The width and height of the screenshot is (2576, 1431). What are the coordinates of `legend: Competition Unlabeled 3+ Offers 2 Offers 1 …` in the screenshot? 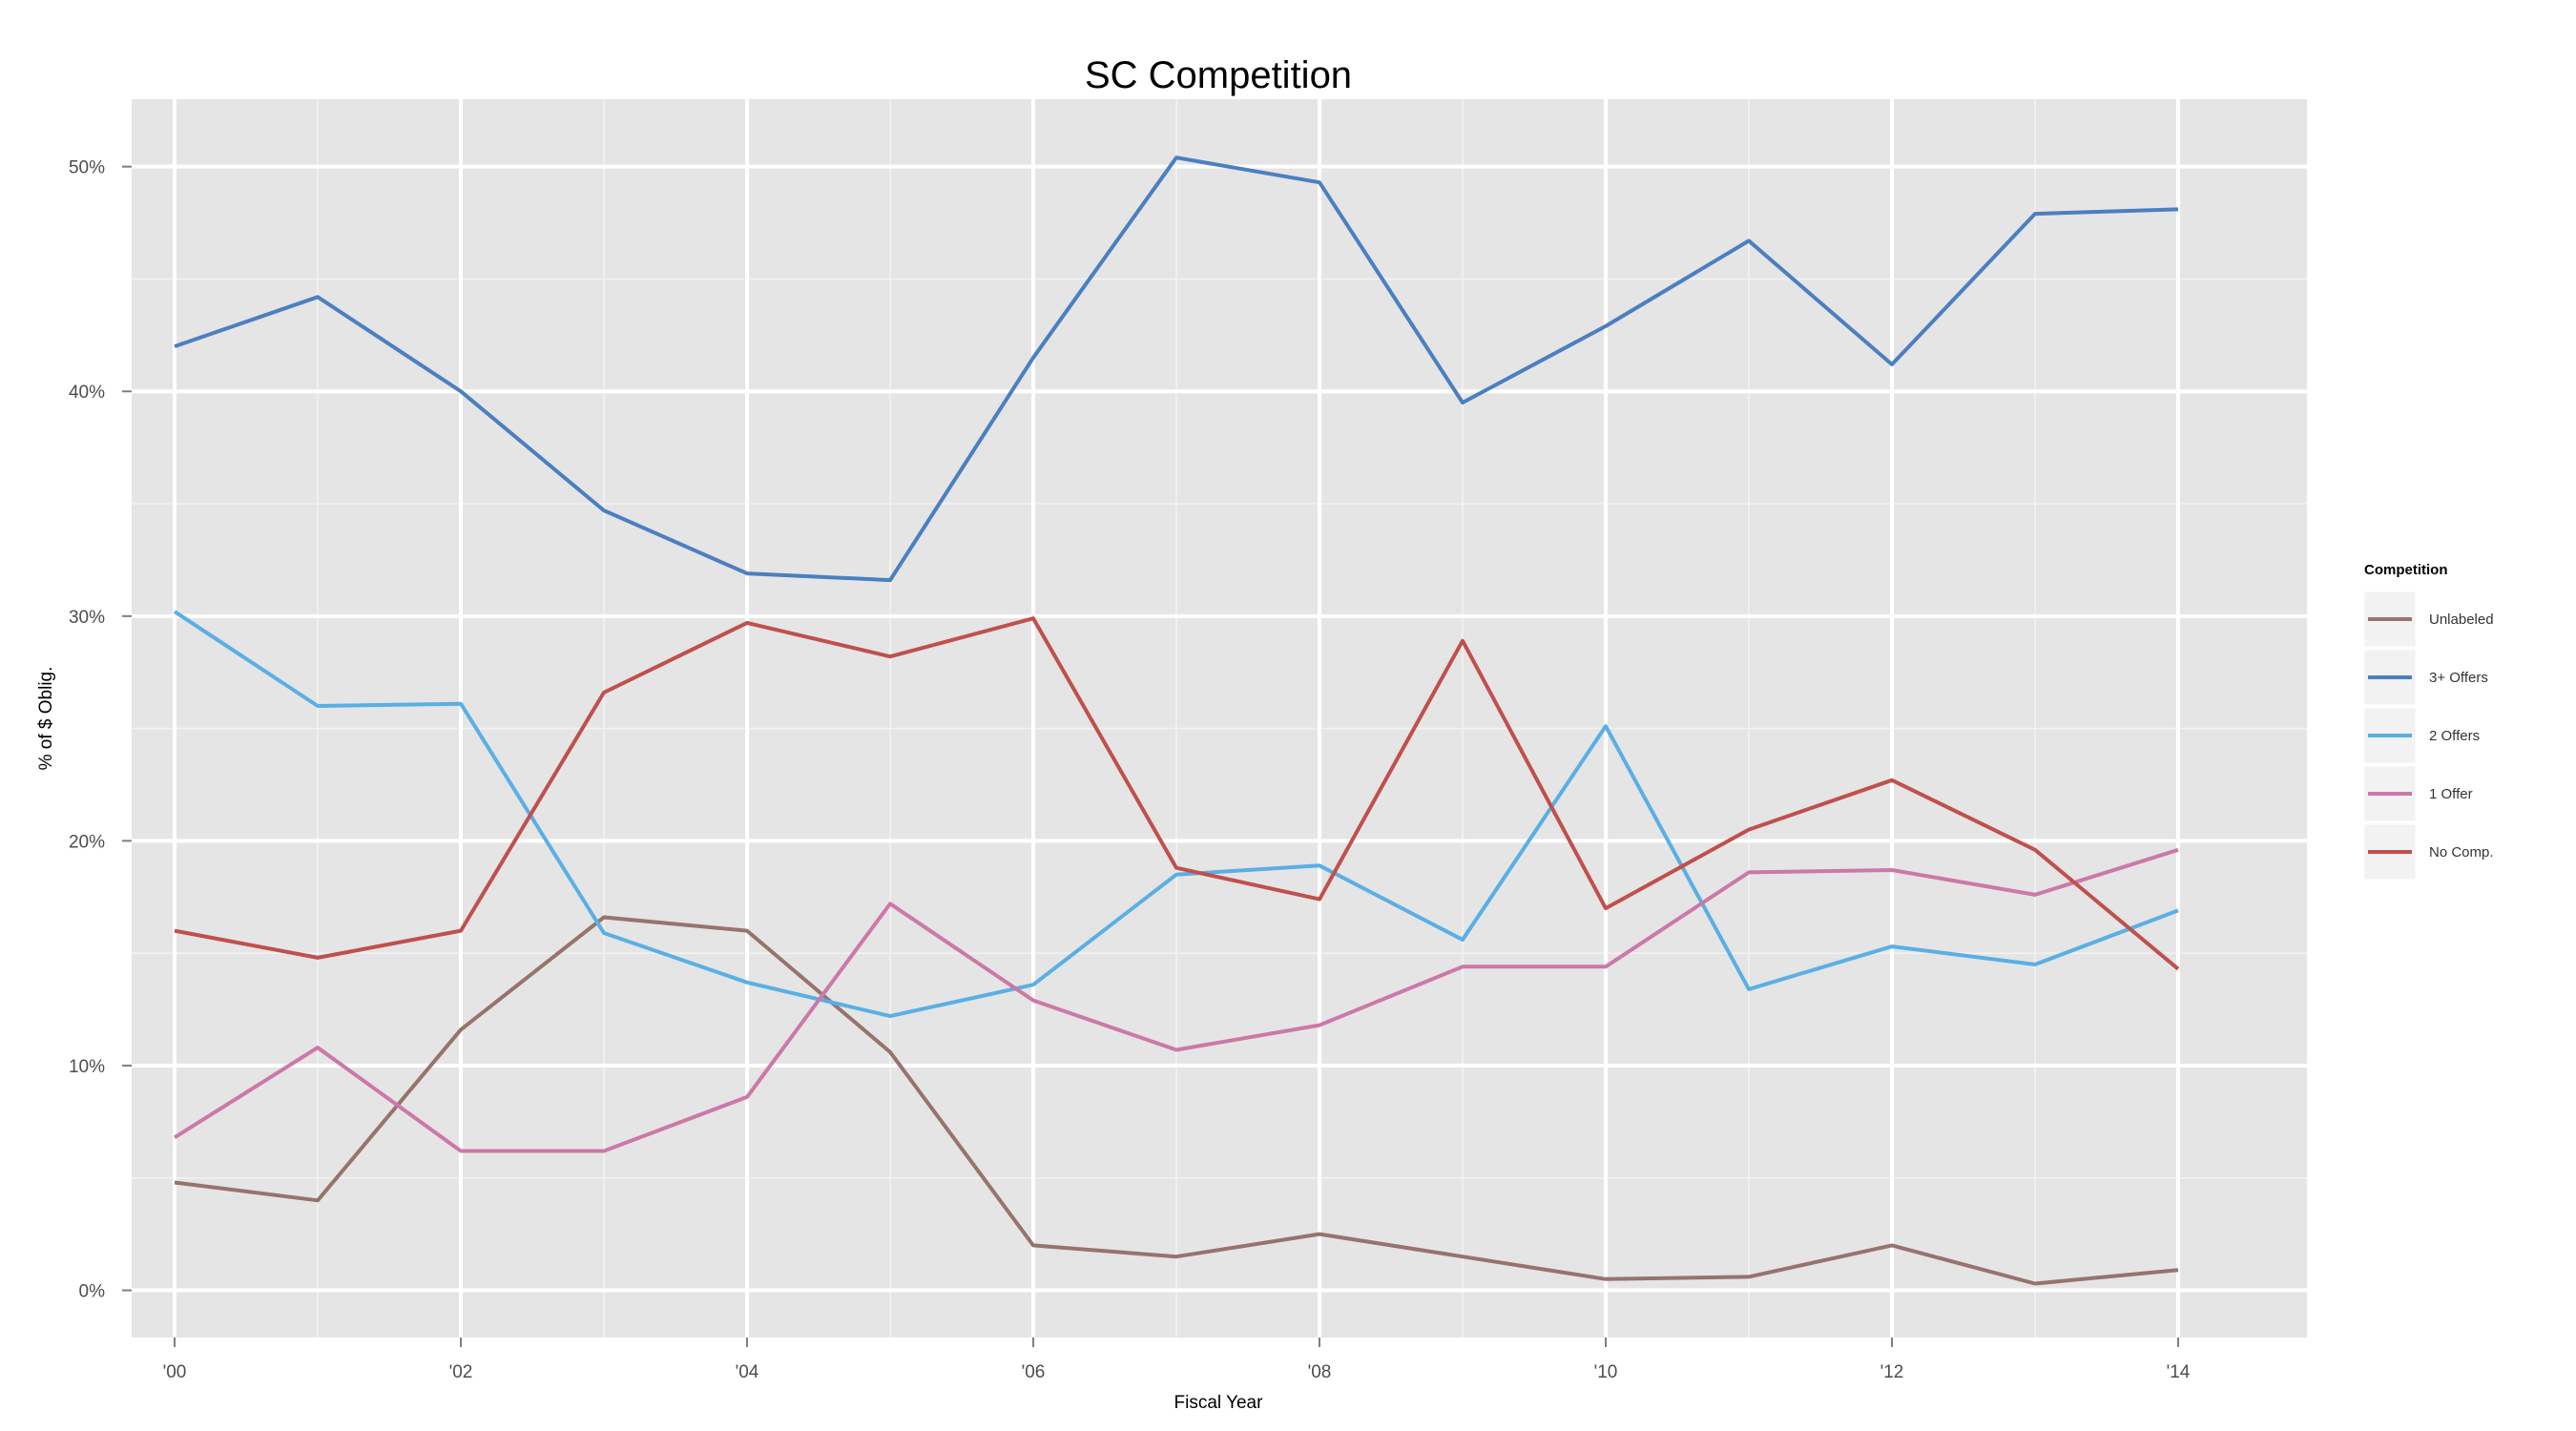 It's located at (2428, 721).